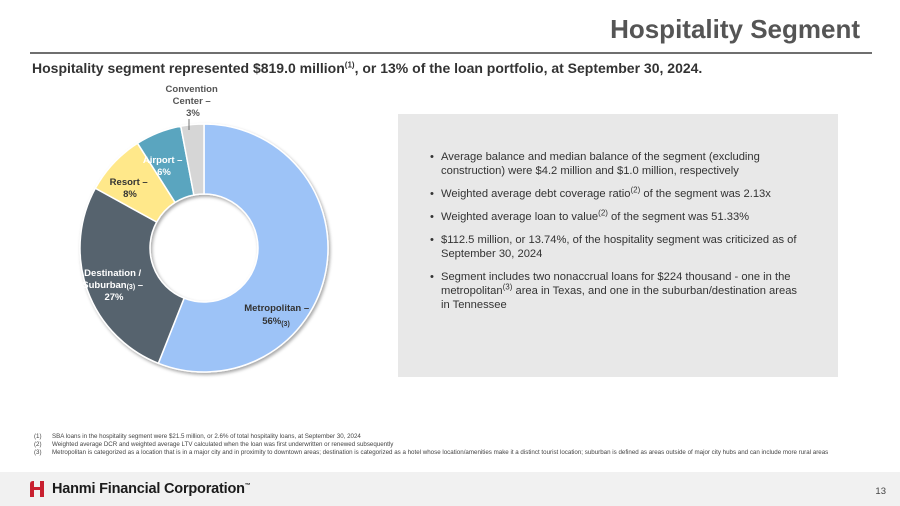  Describe the element at coordinates (880, 491) in the screenshot. I see `page-number: 13` at that location.